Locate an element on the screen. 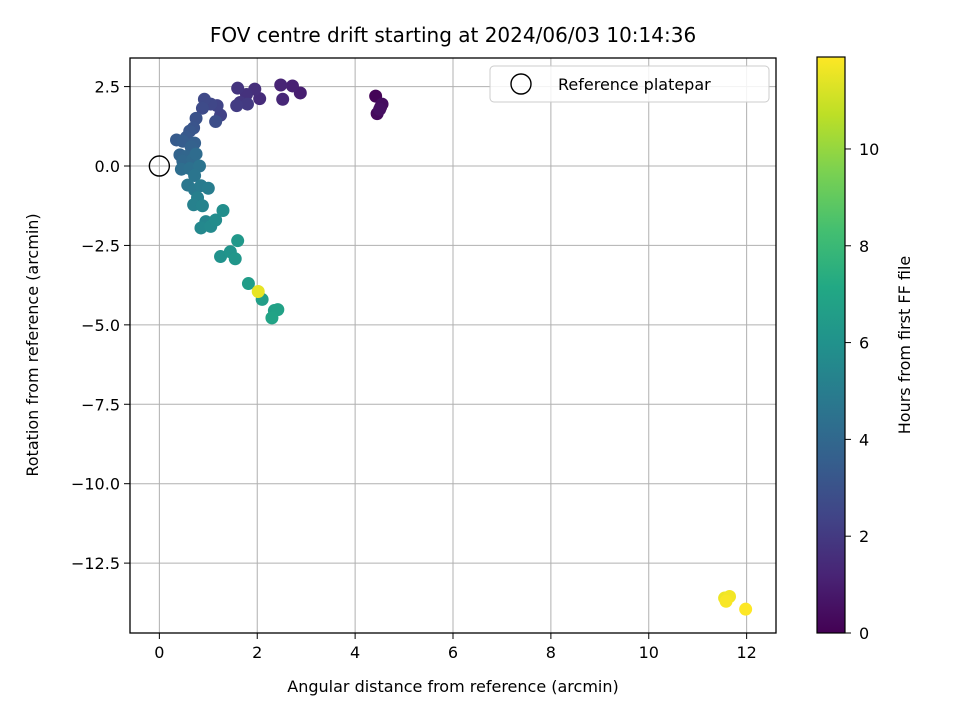 This screenshot has height=720, width=960. y-tick-label: −10.0 is located at coordinates (95, 484).